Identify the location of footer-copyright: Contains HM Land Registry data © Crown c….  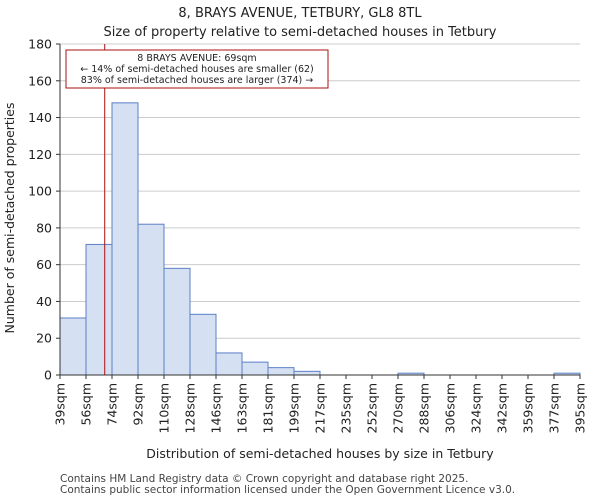
(264, 479).